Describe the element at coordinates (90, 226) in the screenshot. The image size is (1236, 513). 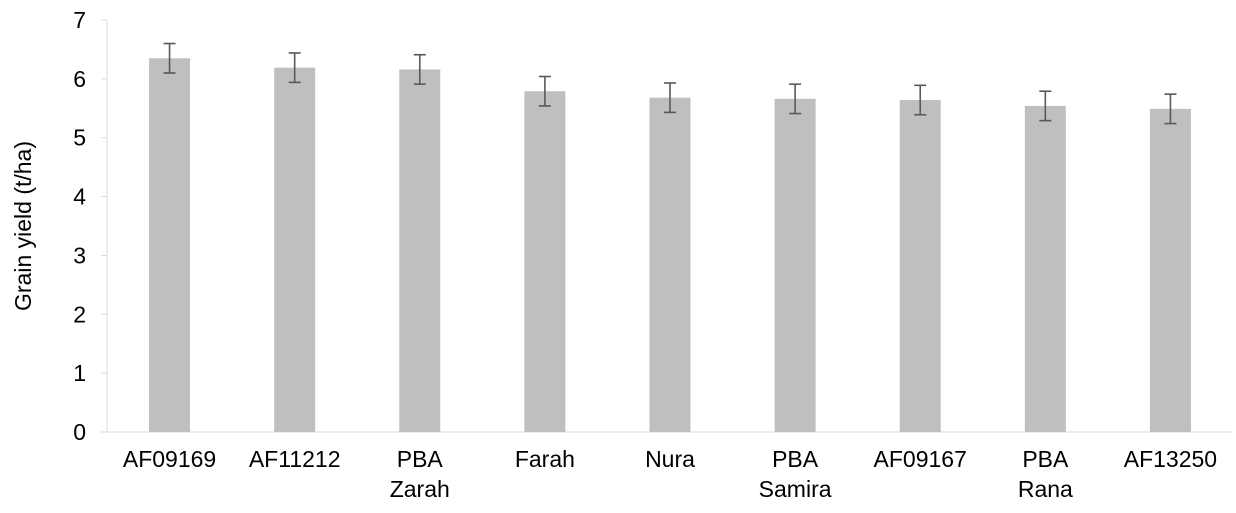
I see `y-axis-ticks: 0 1 2 3 4 5 6 7` at that location.